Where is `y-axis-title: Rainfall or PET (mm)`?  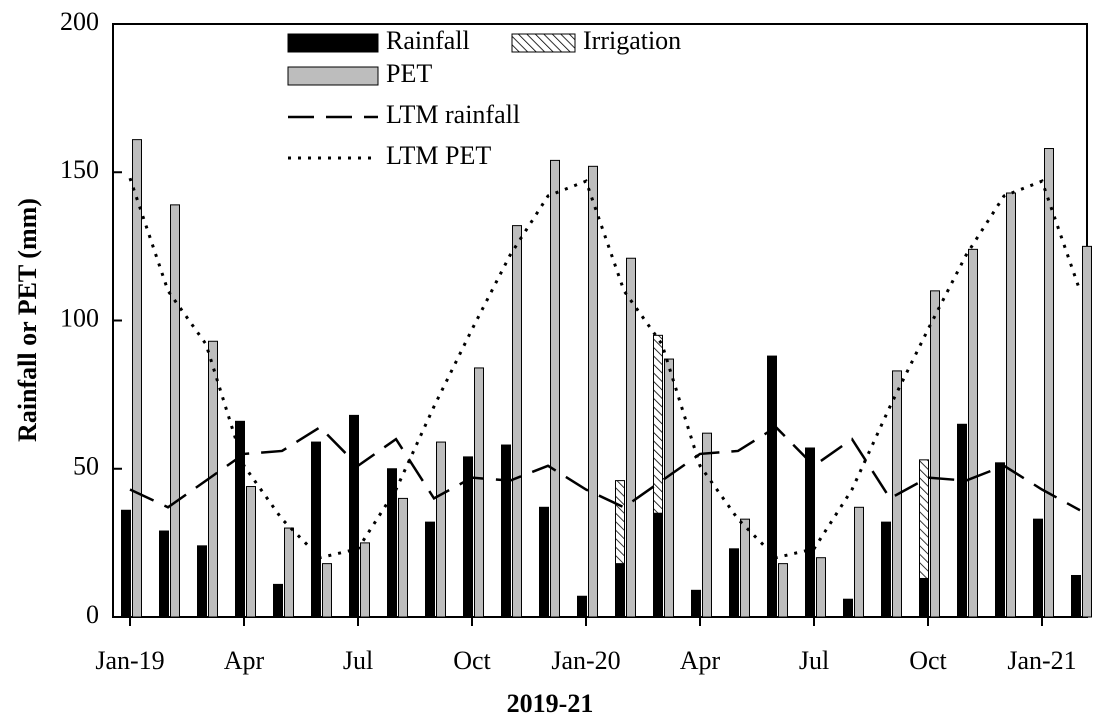 y-axis-title: Rainfall or PET (mm) is located at coordinates (27, 320).